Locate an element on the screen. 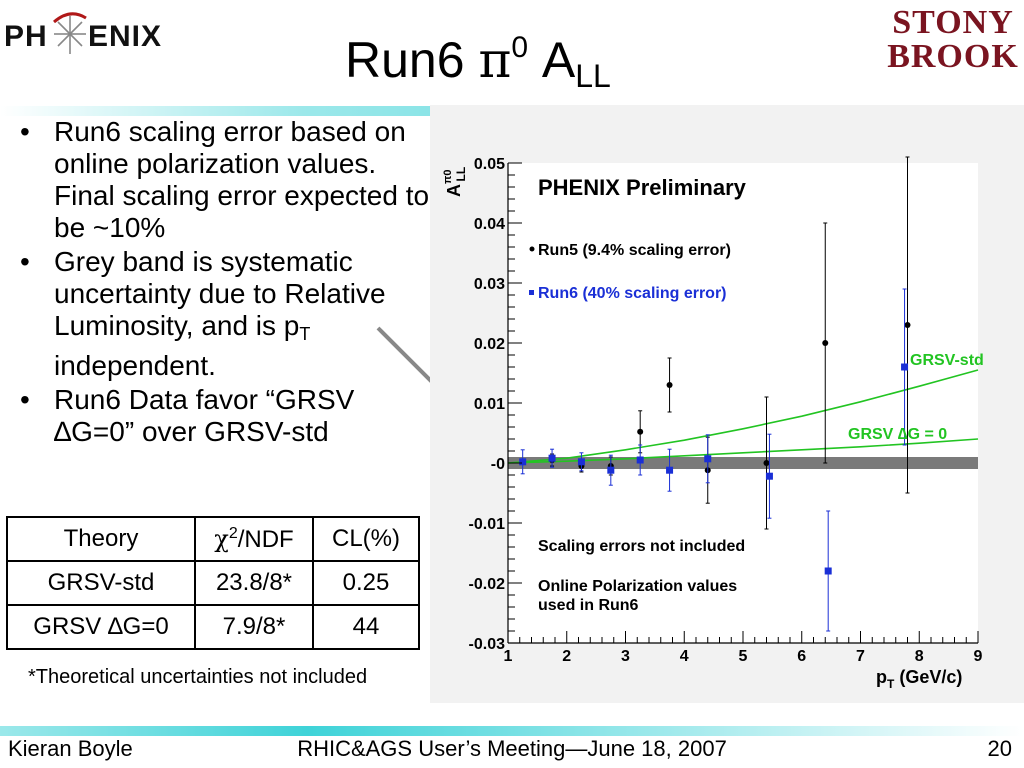 The image size is (1024, 768). curve-label-grsv-std: GRSV-std is located at coordinates (947, 360).